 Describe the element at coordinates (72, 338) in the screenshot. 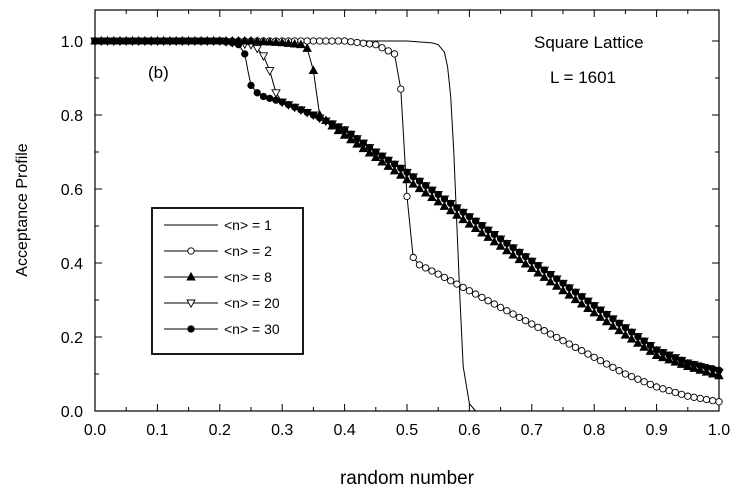

I see `y-tick-label: 0.2` at that location.